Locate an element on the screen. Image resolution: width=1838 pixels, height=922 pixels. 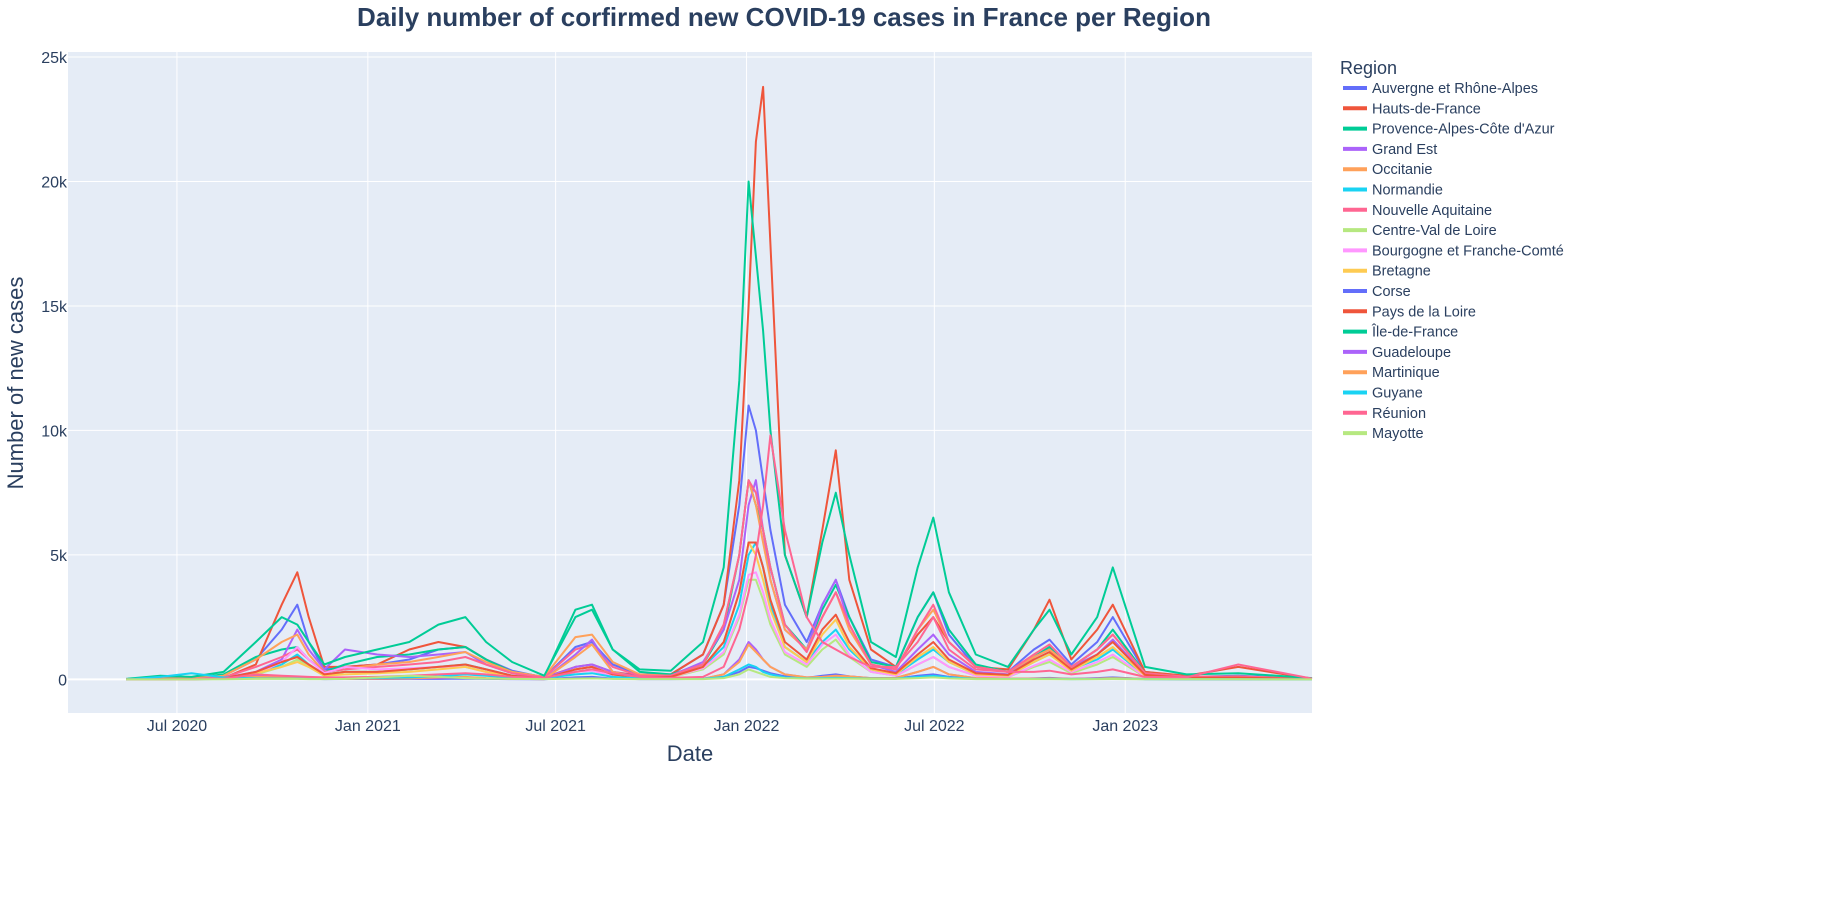
legend-item: Occitanie is located at coordinates (1387, 170).